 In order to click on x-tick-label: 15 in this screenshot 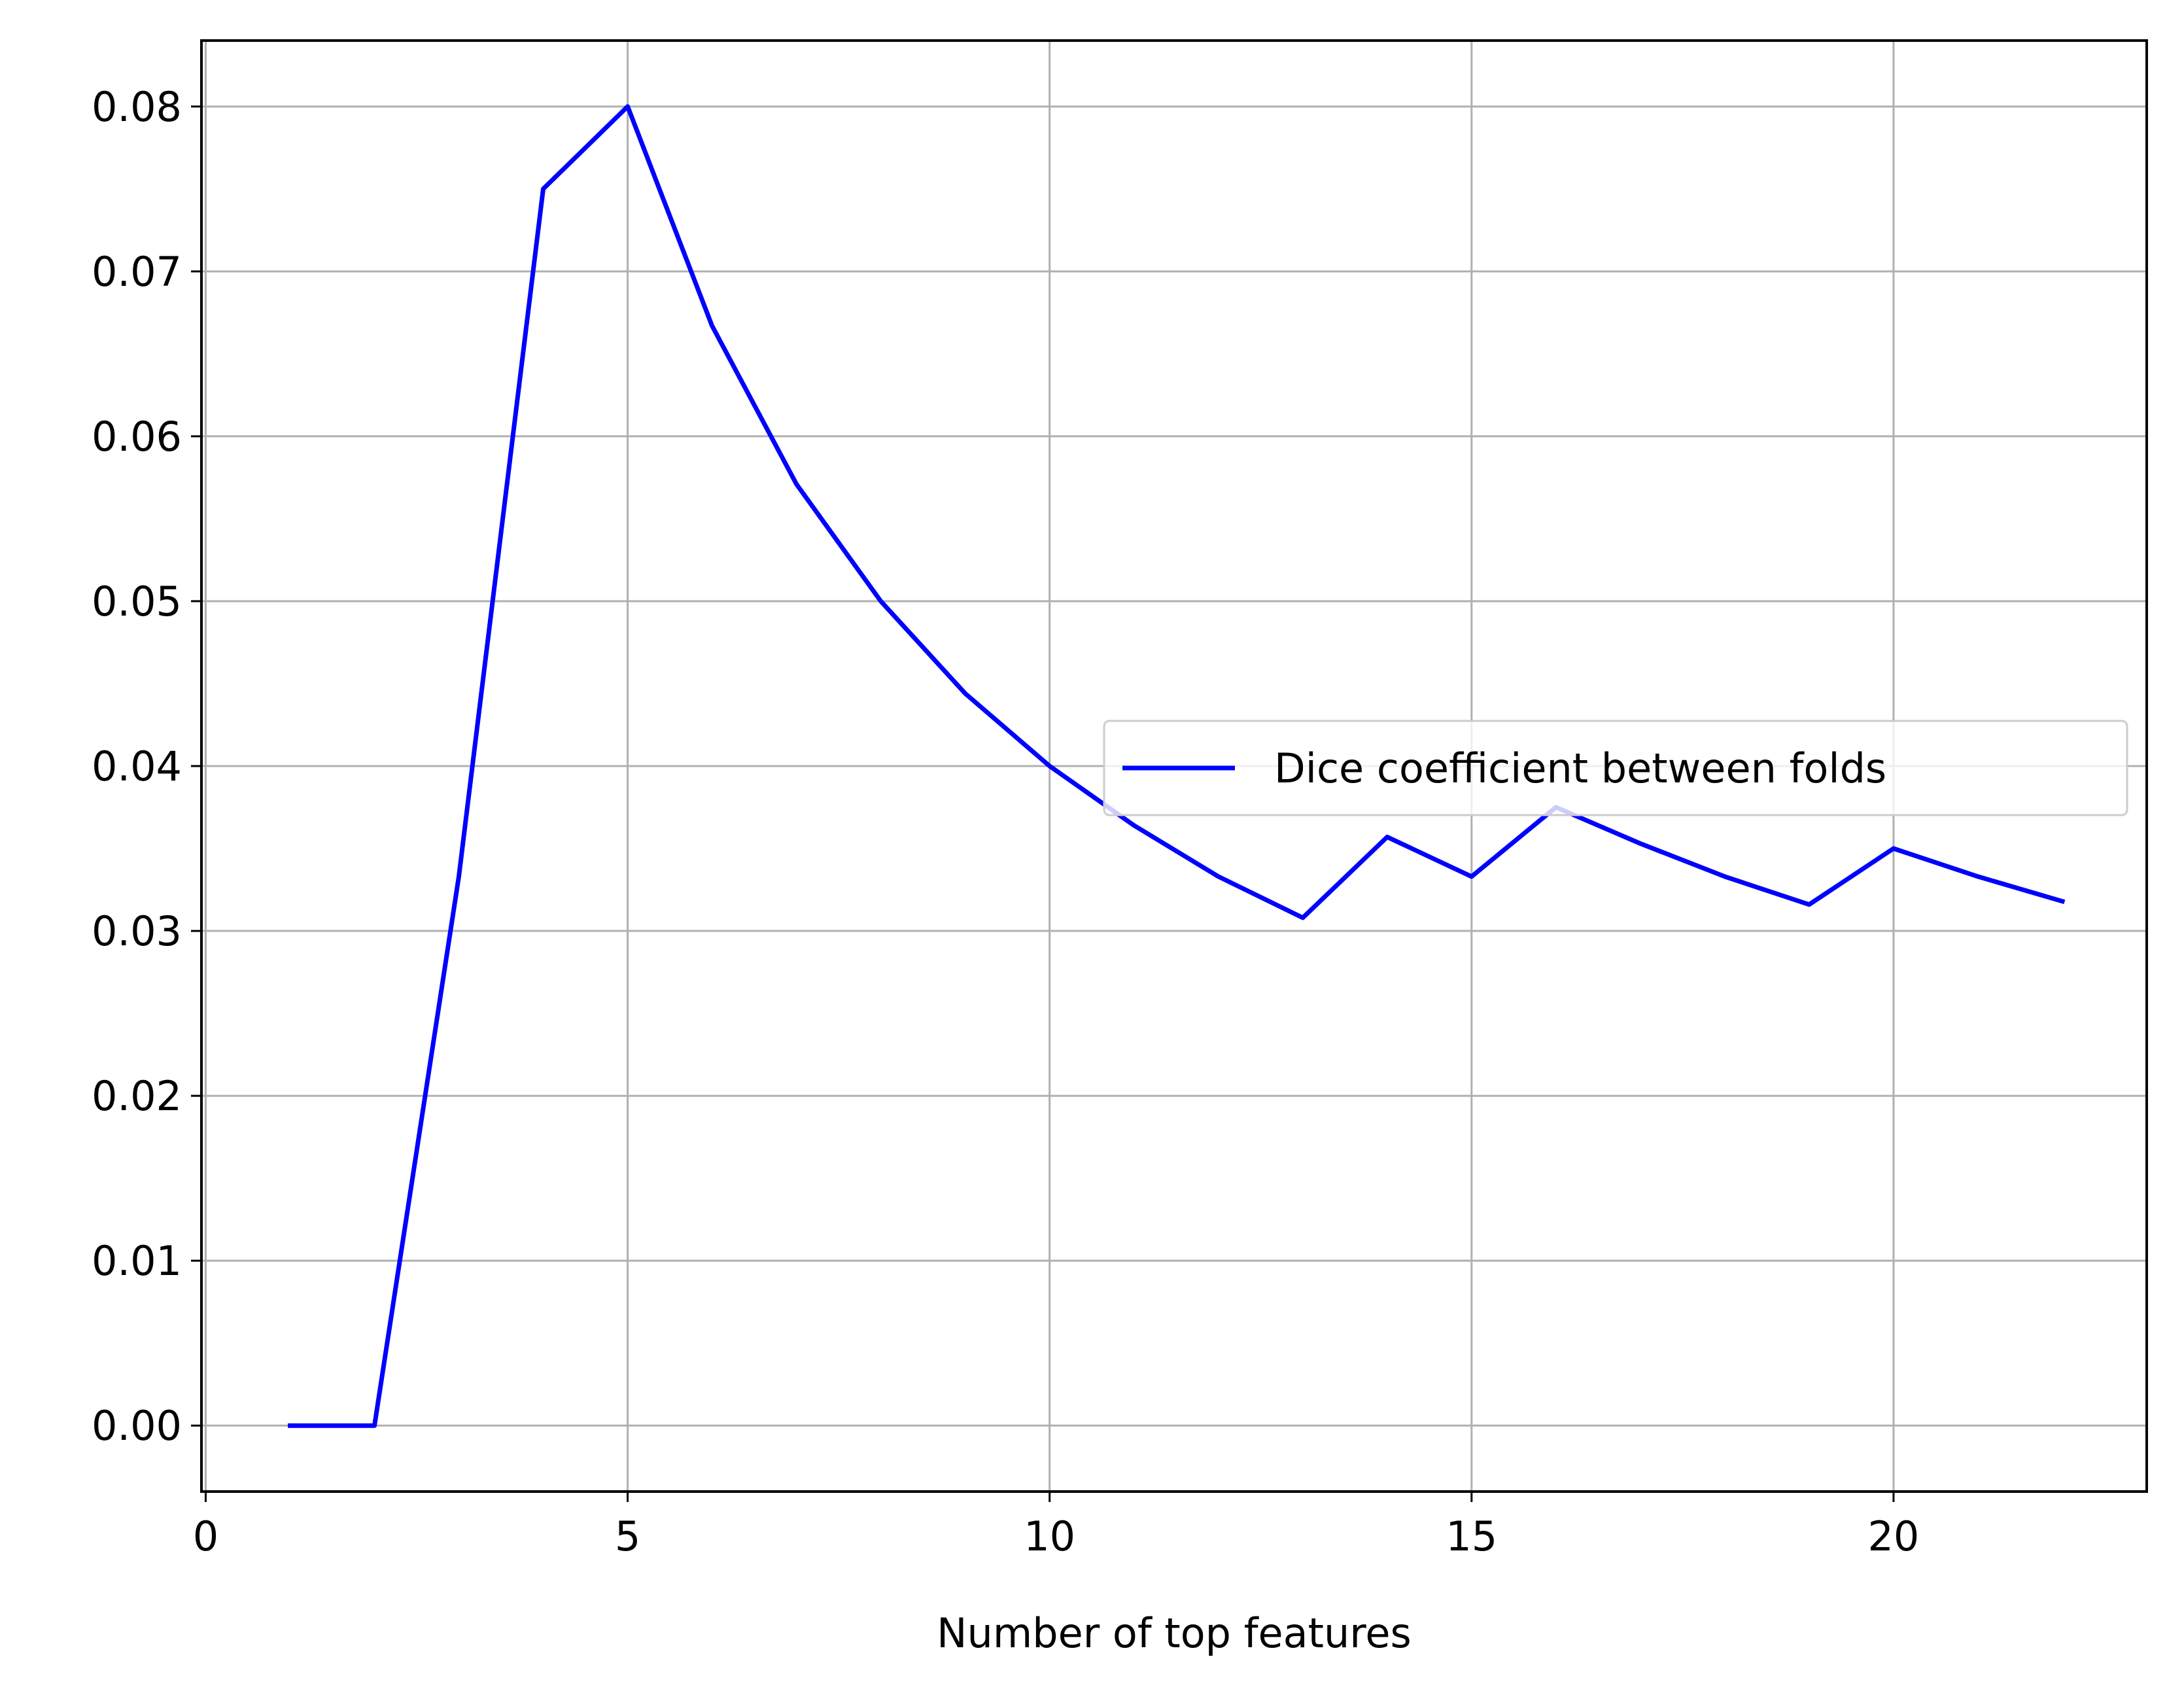, I will do `click(1471, 1536)`.